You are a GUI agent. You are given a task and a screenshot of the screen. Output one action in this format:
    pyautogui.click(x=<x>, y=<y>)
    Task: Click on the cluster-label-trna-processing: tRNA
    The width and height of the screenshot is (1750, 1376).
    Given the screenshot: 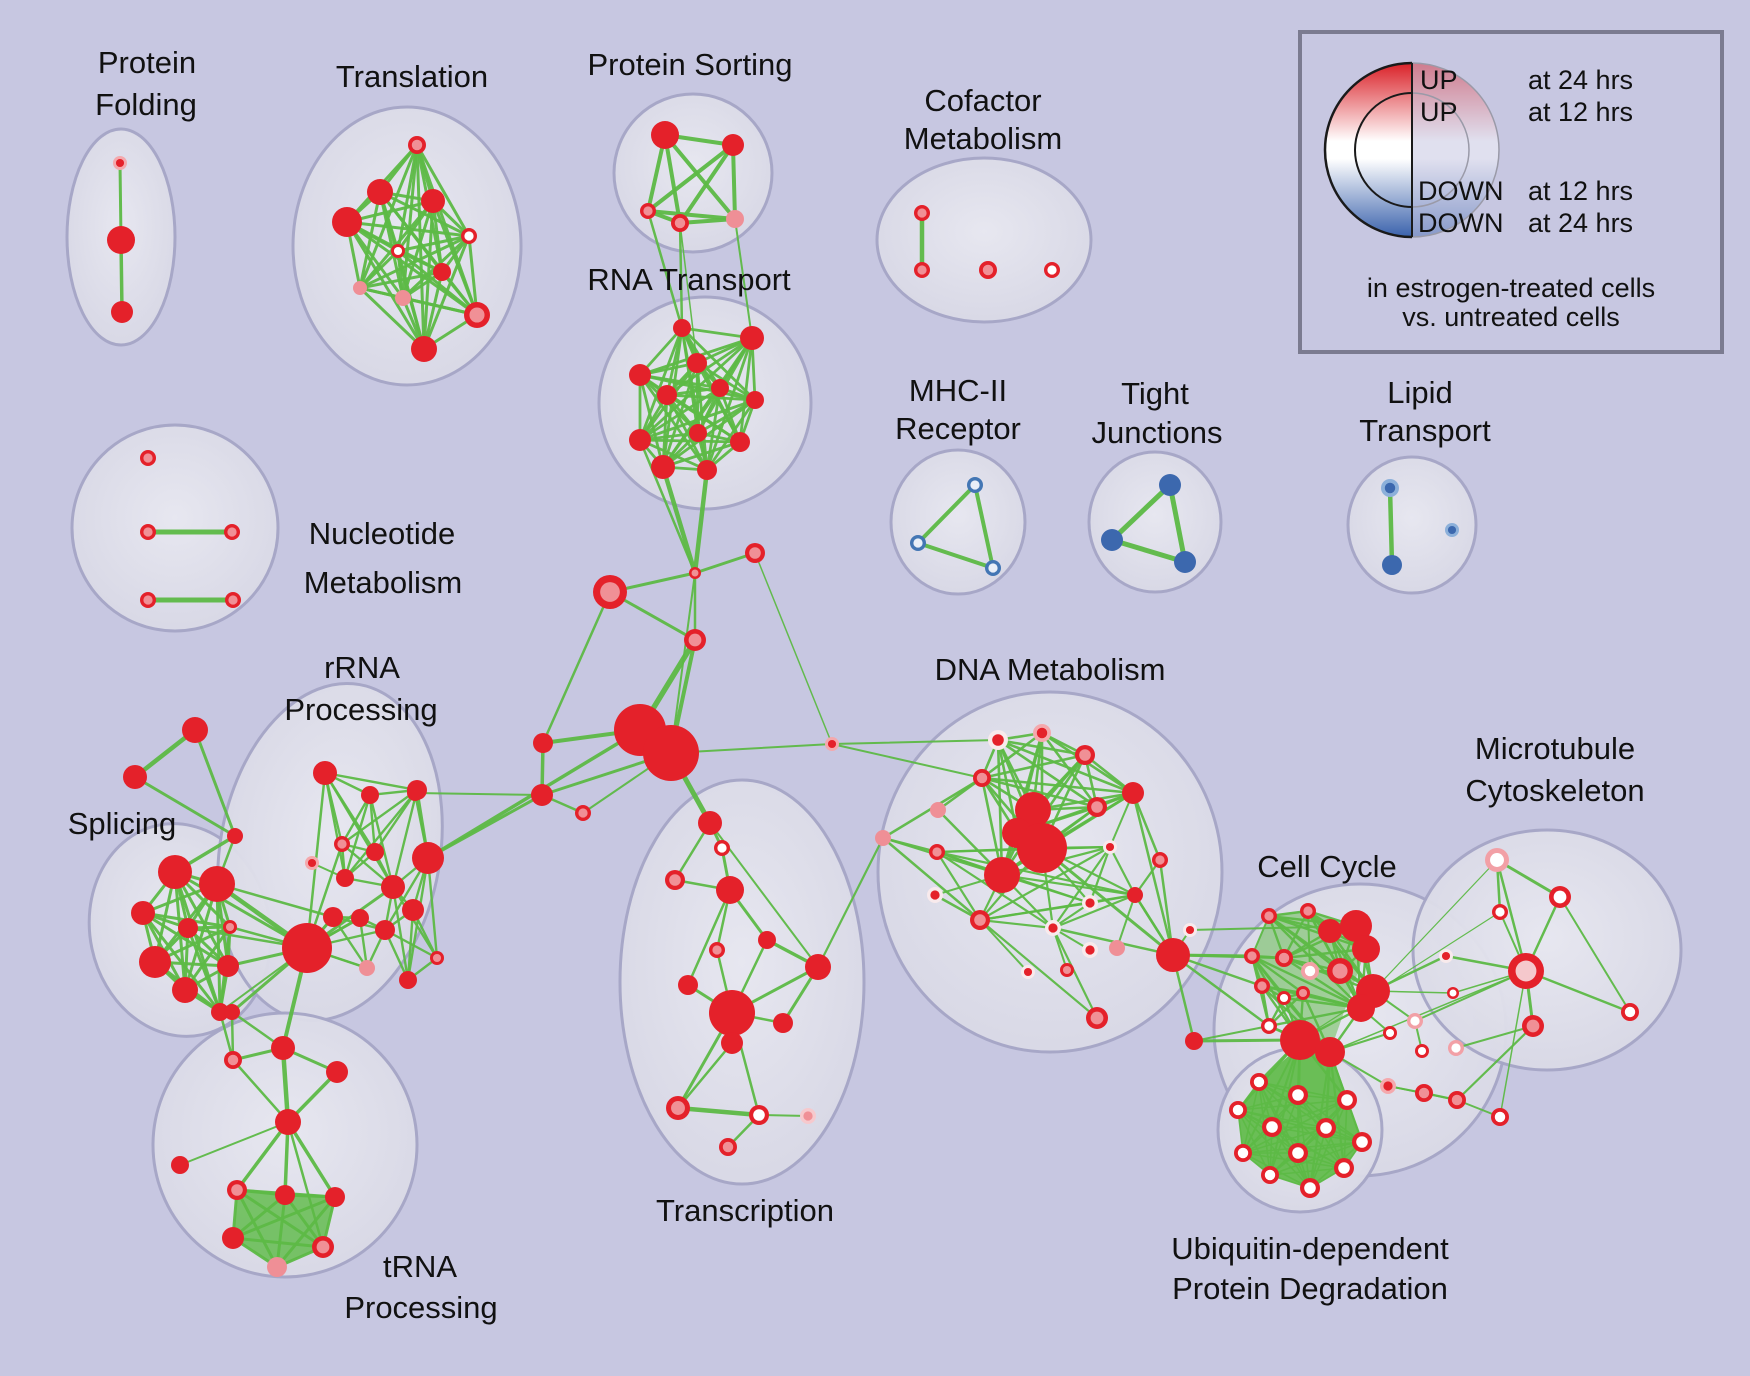 What is the action you would take?
    pyautogui.click(x=420, y=1266)
    